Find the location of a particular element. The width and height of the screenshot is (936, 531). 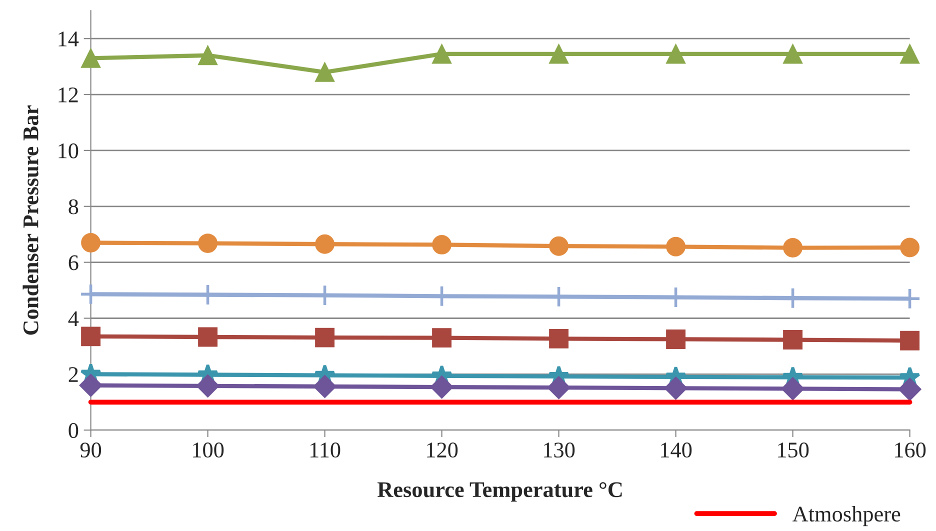

x-tick-label: 160 is located at coordinates (910, 450).